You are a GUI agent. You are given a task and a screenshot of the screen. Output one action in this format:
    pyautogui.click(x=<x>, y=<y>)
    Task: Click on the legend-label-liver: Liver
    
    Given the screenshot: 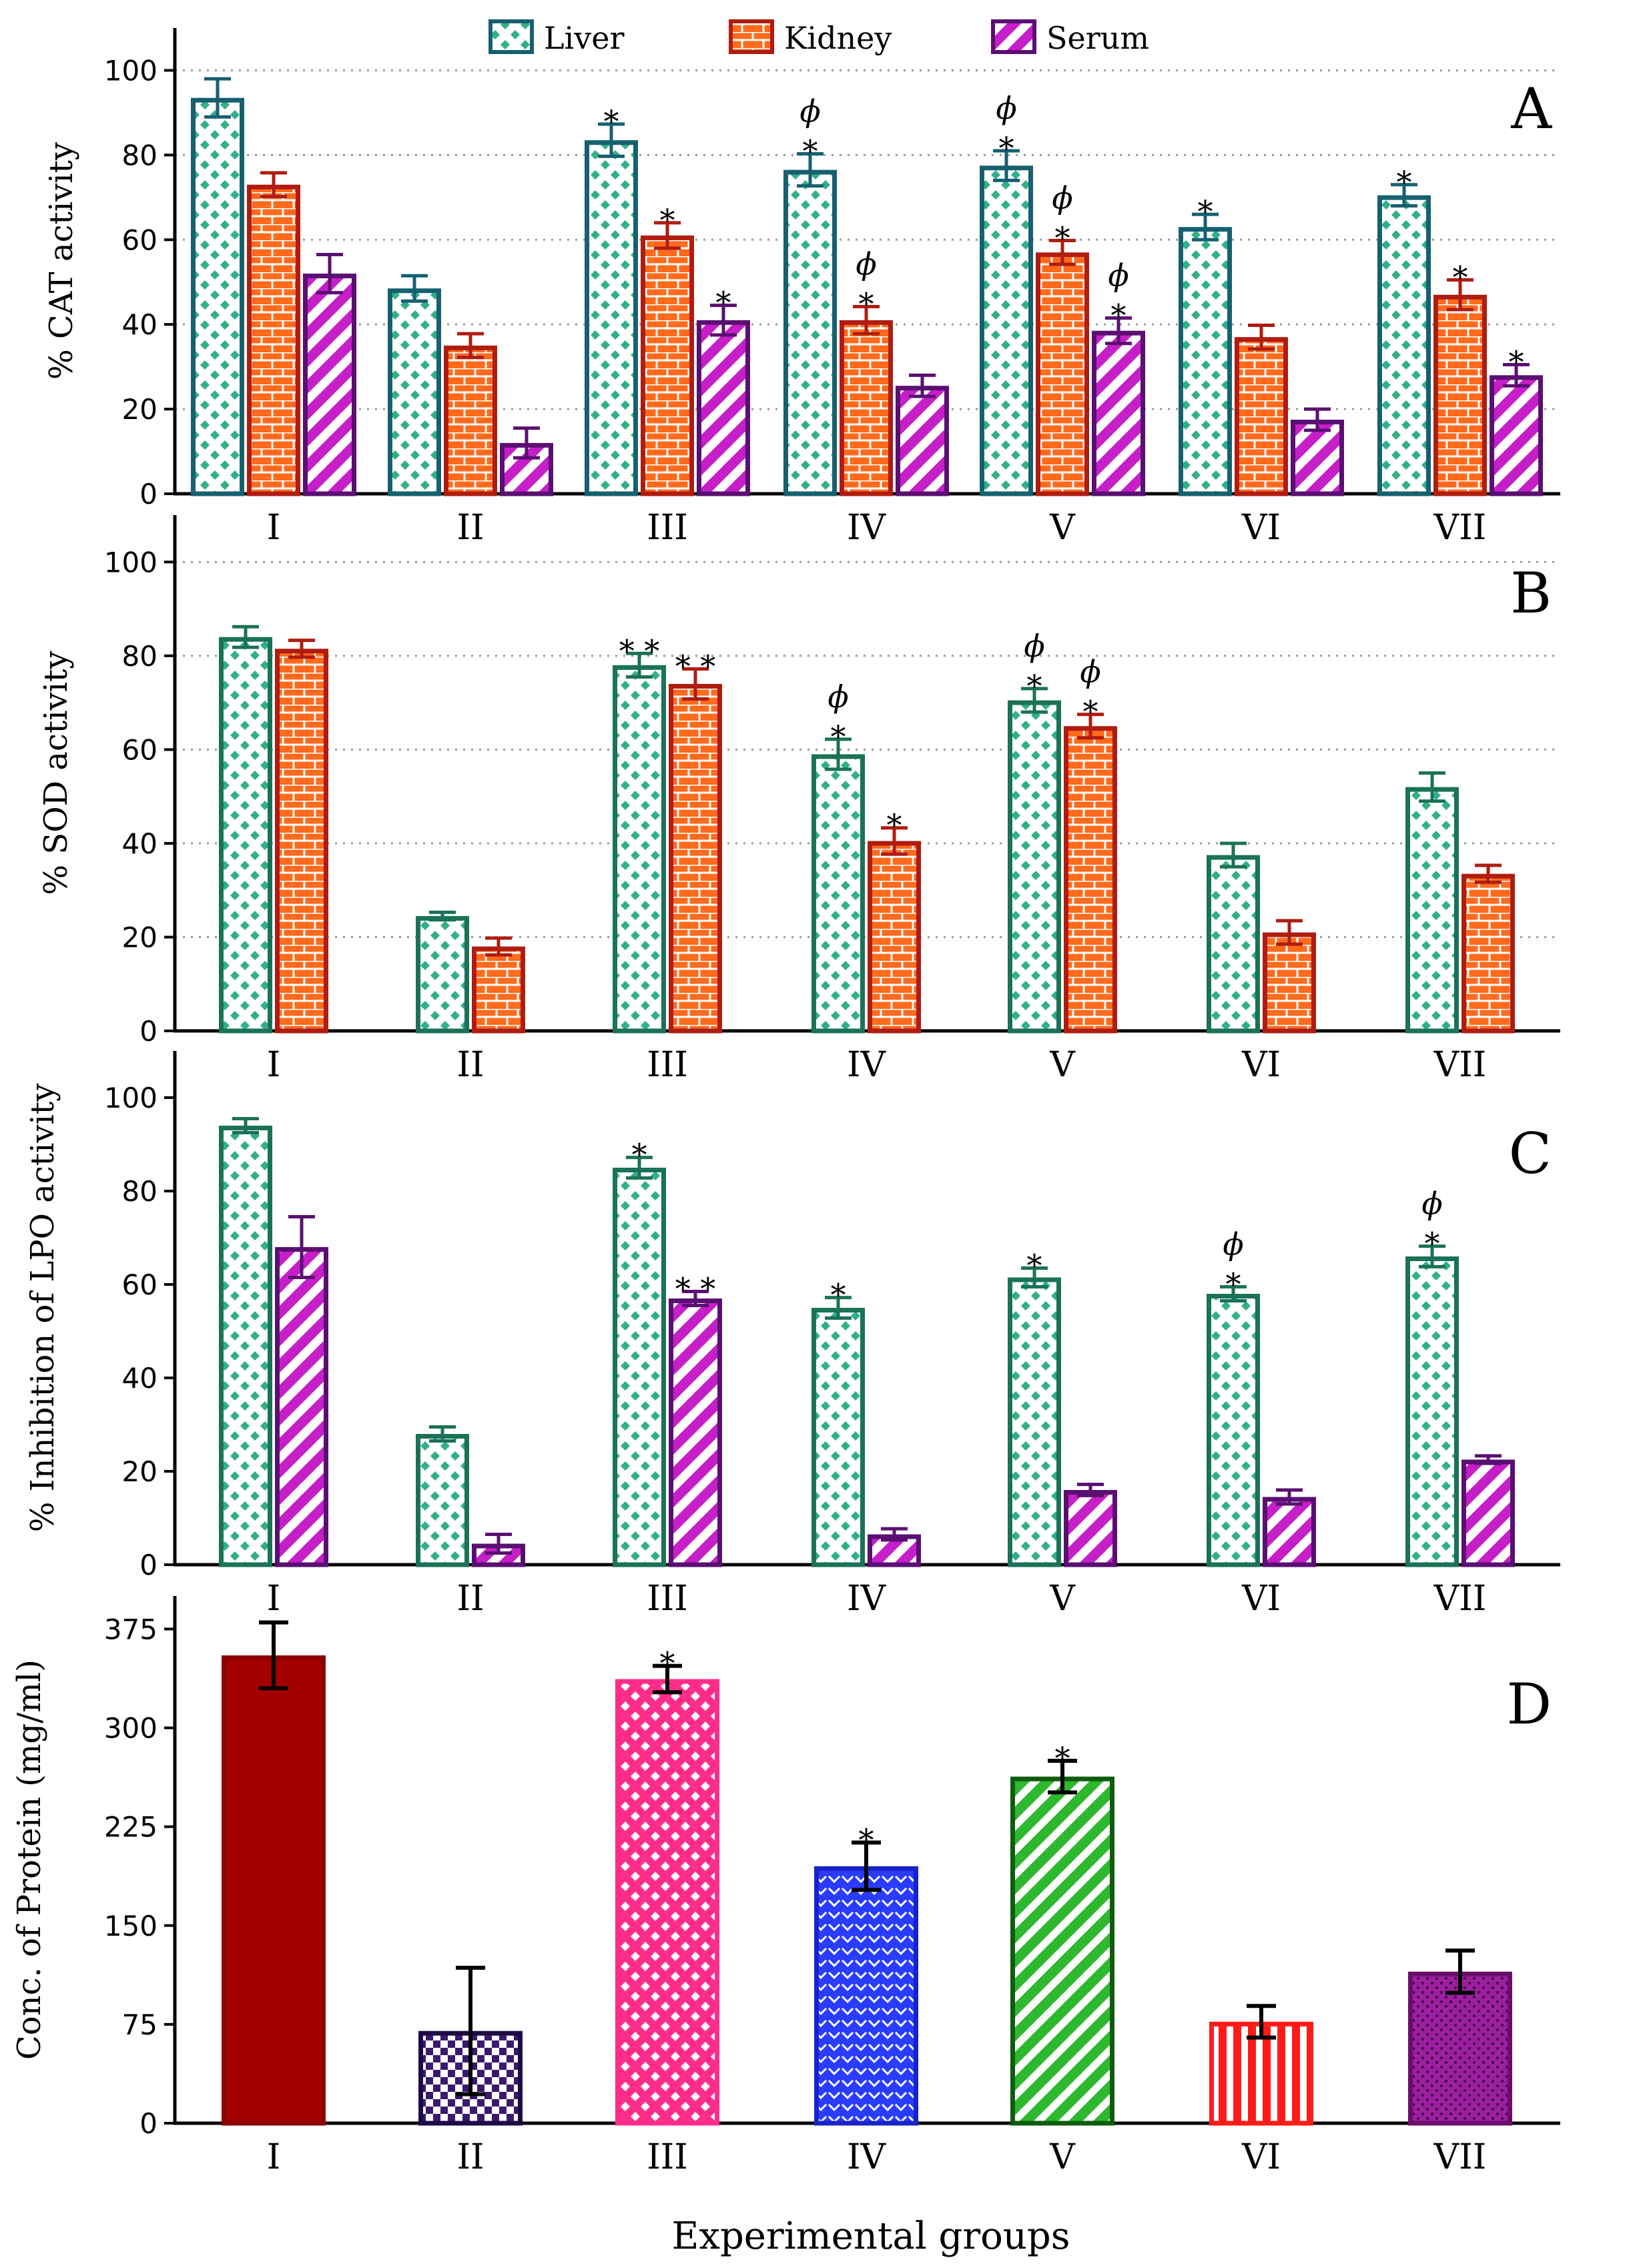 What is the action you would take?
    pyautogui.click(x=584, y=38)
    